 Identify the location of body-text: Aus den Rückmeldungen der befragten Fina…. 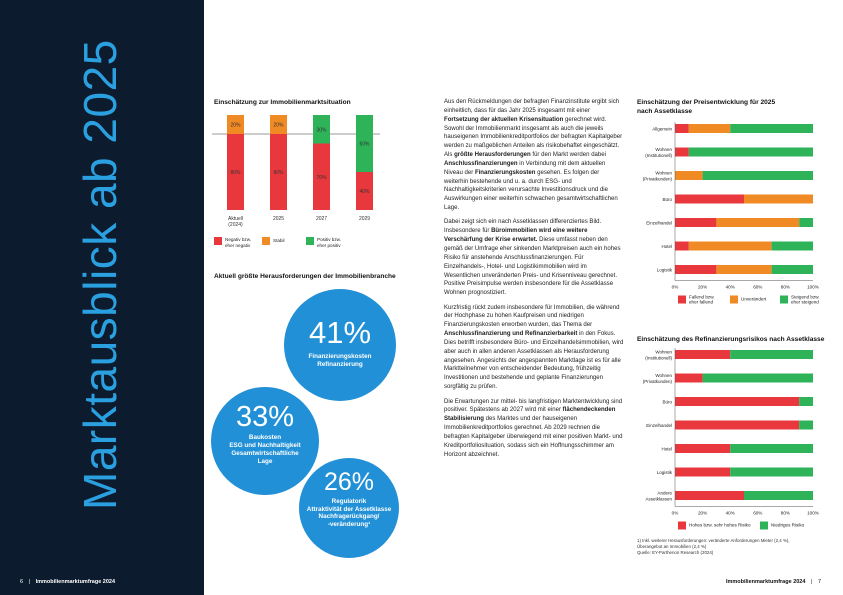
(534, 281).